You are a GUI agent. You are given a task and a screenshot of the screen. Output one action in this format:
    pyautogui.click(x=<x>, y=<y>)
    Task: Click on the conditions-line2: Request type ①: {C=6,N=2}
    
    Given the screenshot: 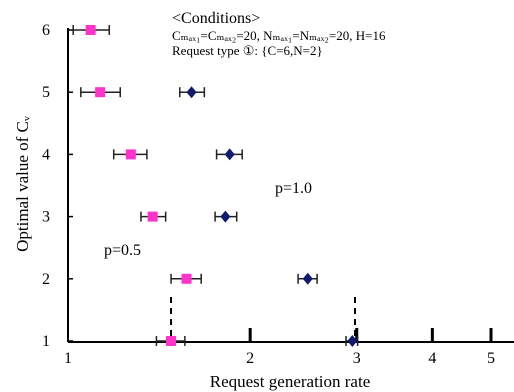 What is the action you would take?
    pyautogui.click(x=247, y=50)
    